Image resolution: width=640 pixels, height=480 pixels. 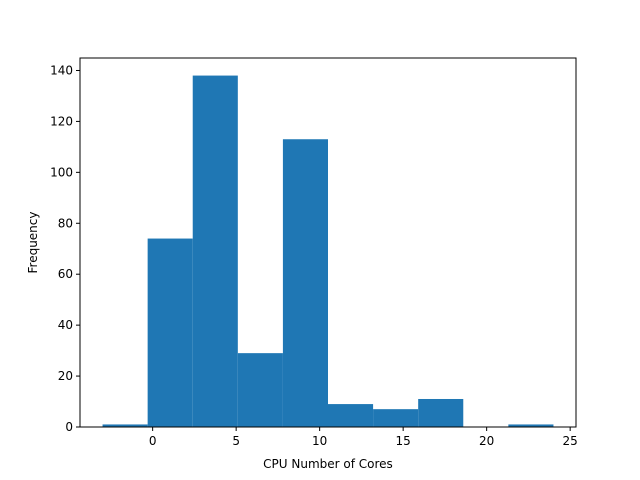 What do you see at coordinates (65, 325) in the screenshot?
I see `y-tick-label: 40` at bounding box center [65, 325].